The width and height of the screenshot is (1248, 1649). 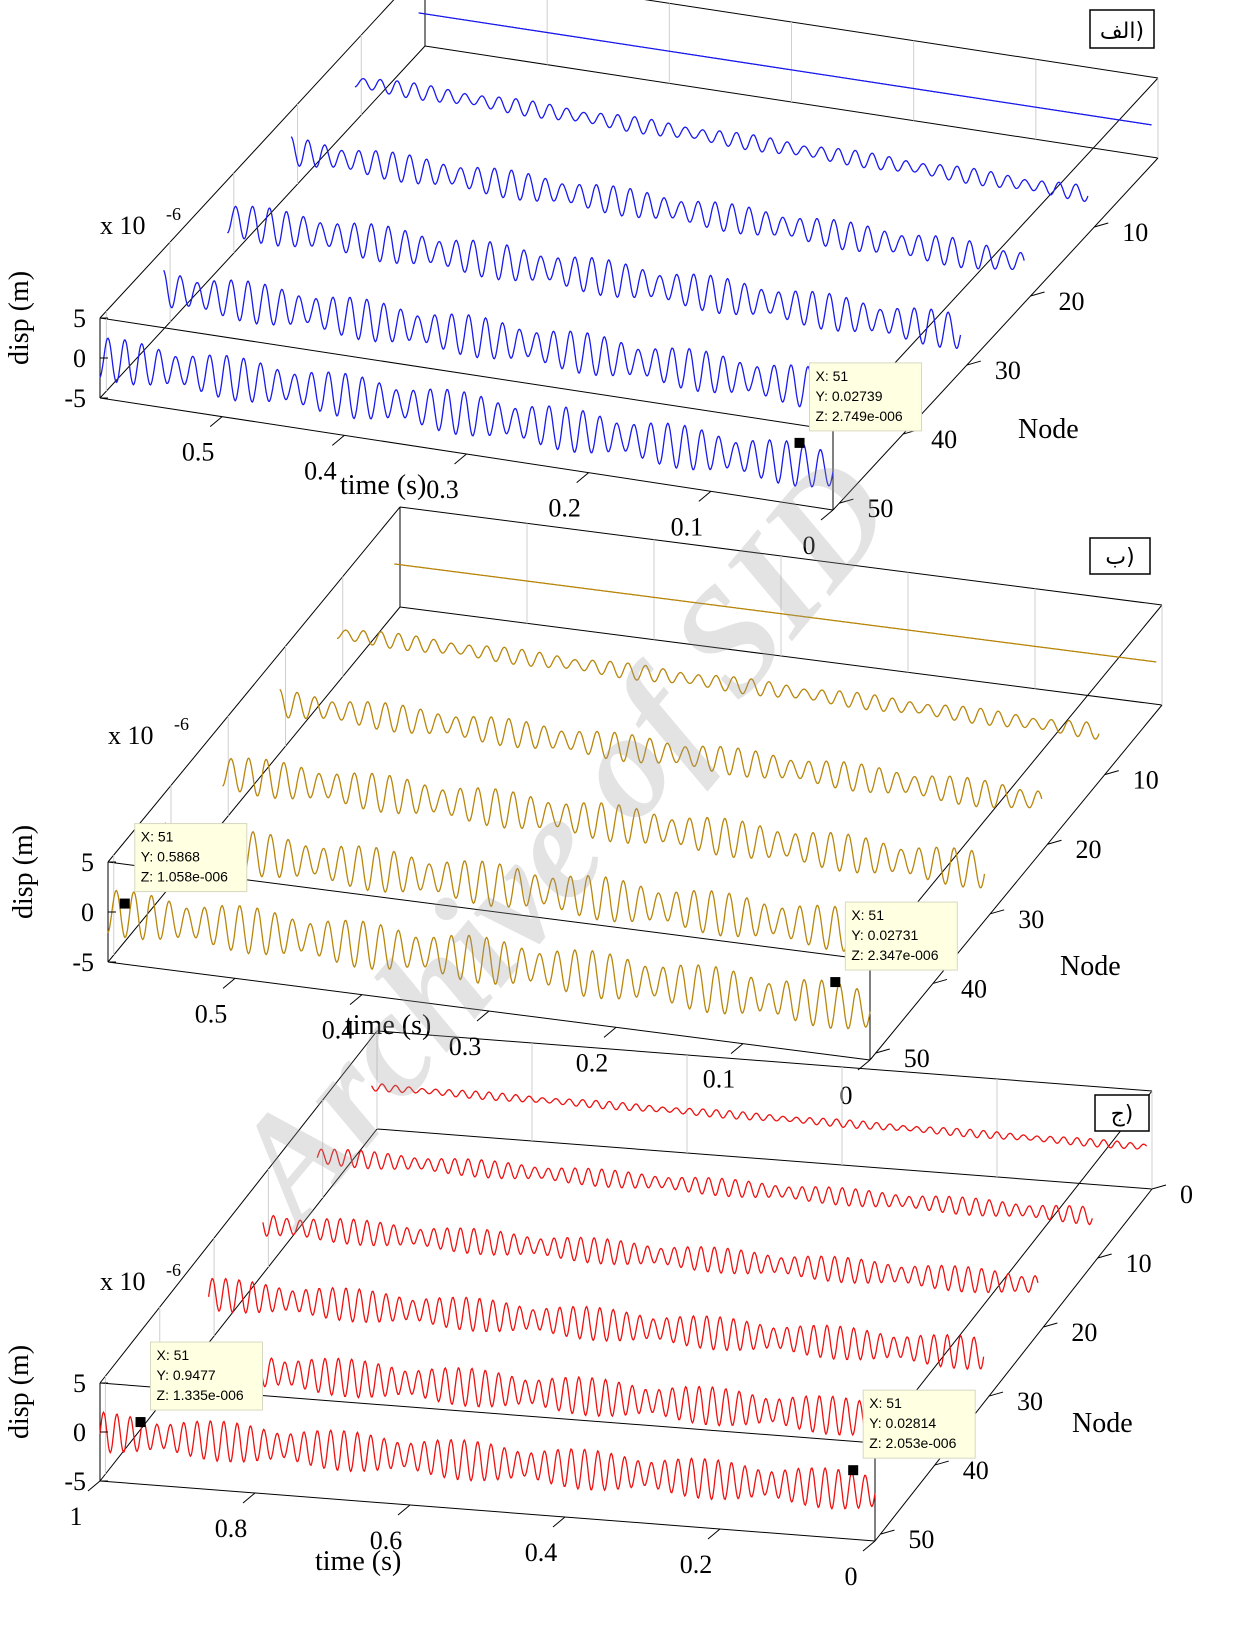 What do you see at coordinates (442, 489) in the screenshot?
I see `y-tick-label: 0.3` at bounding box center [442, 489].